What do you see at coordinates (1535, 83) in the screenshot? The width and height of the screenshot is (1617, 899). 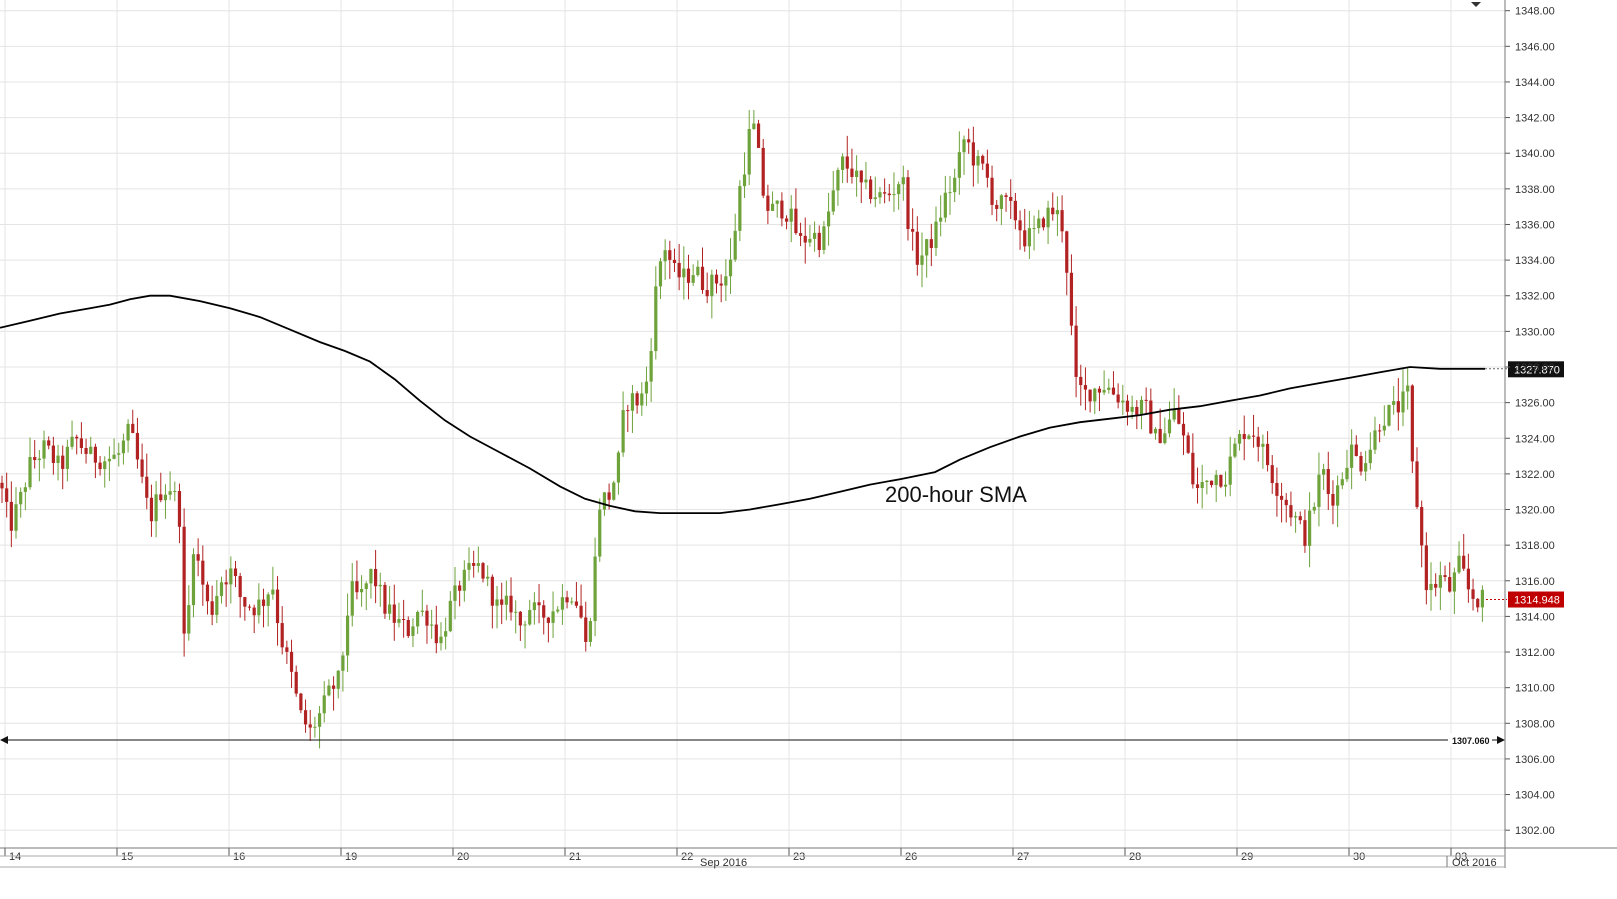 I see `y-tick-label: 1344.00` at bounding box center [1535, 83].